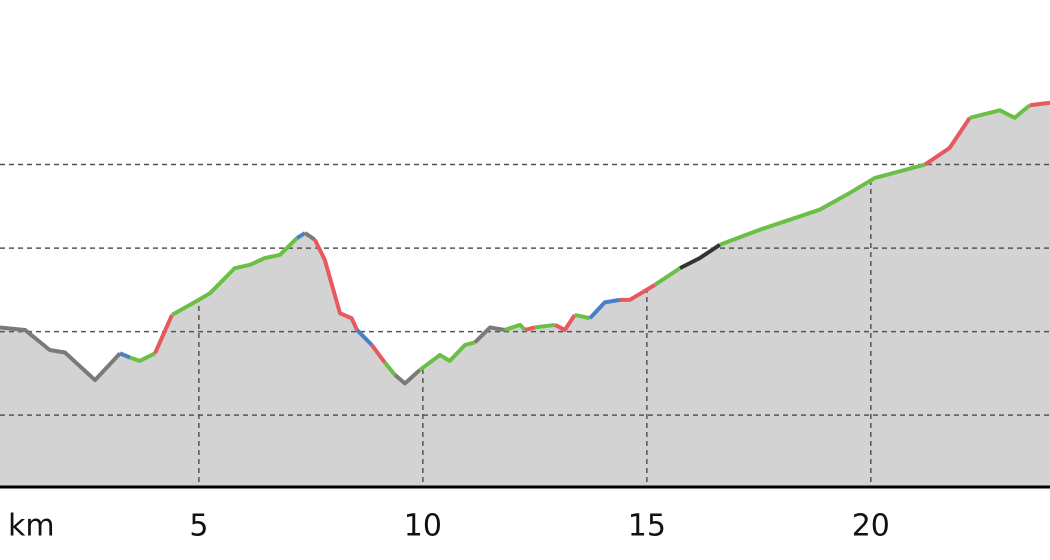 The height and width of the screenshot is (560, 1050). Describe the element at coordinates (31, 526) in the screenshot. I see `x-axis-label: km` at that location.